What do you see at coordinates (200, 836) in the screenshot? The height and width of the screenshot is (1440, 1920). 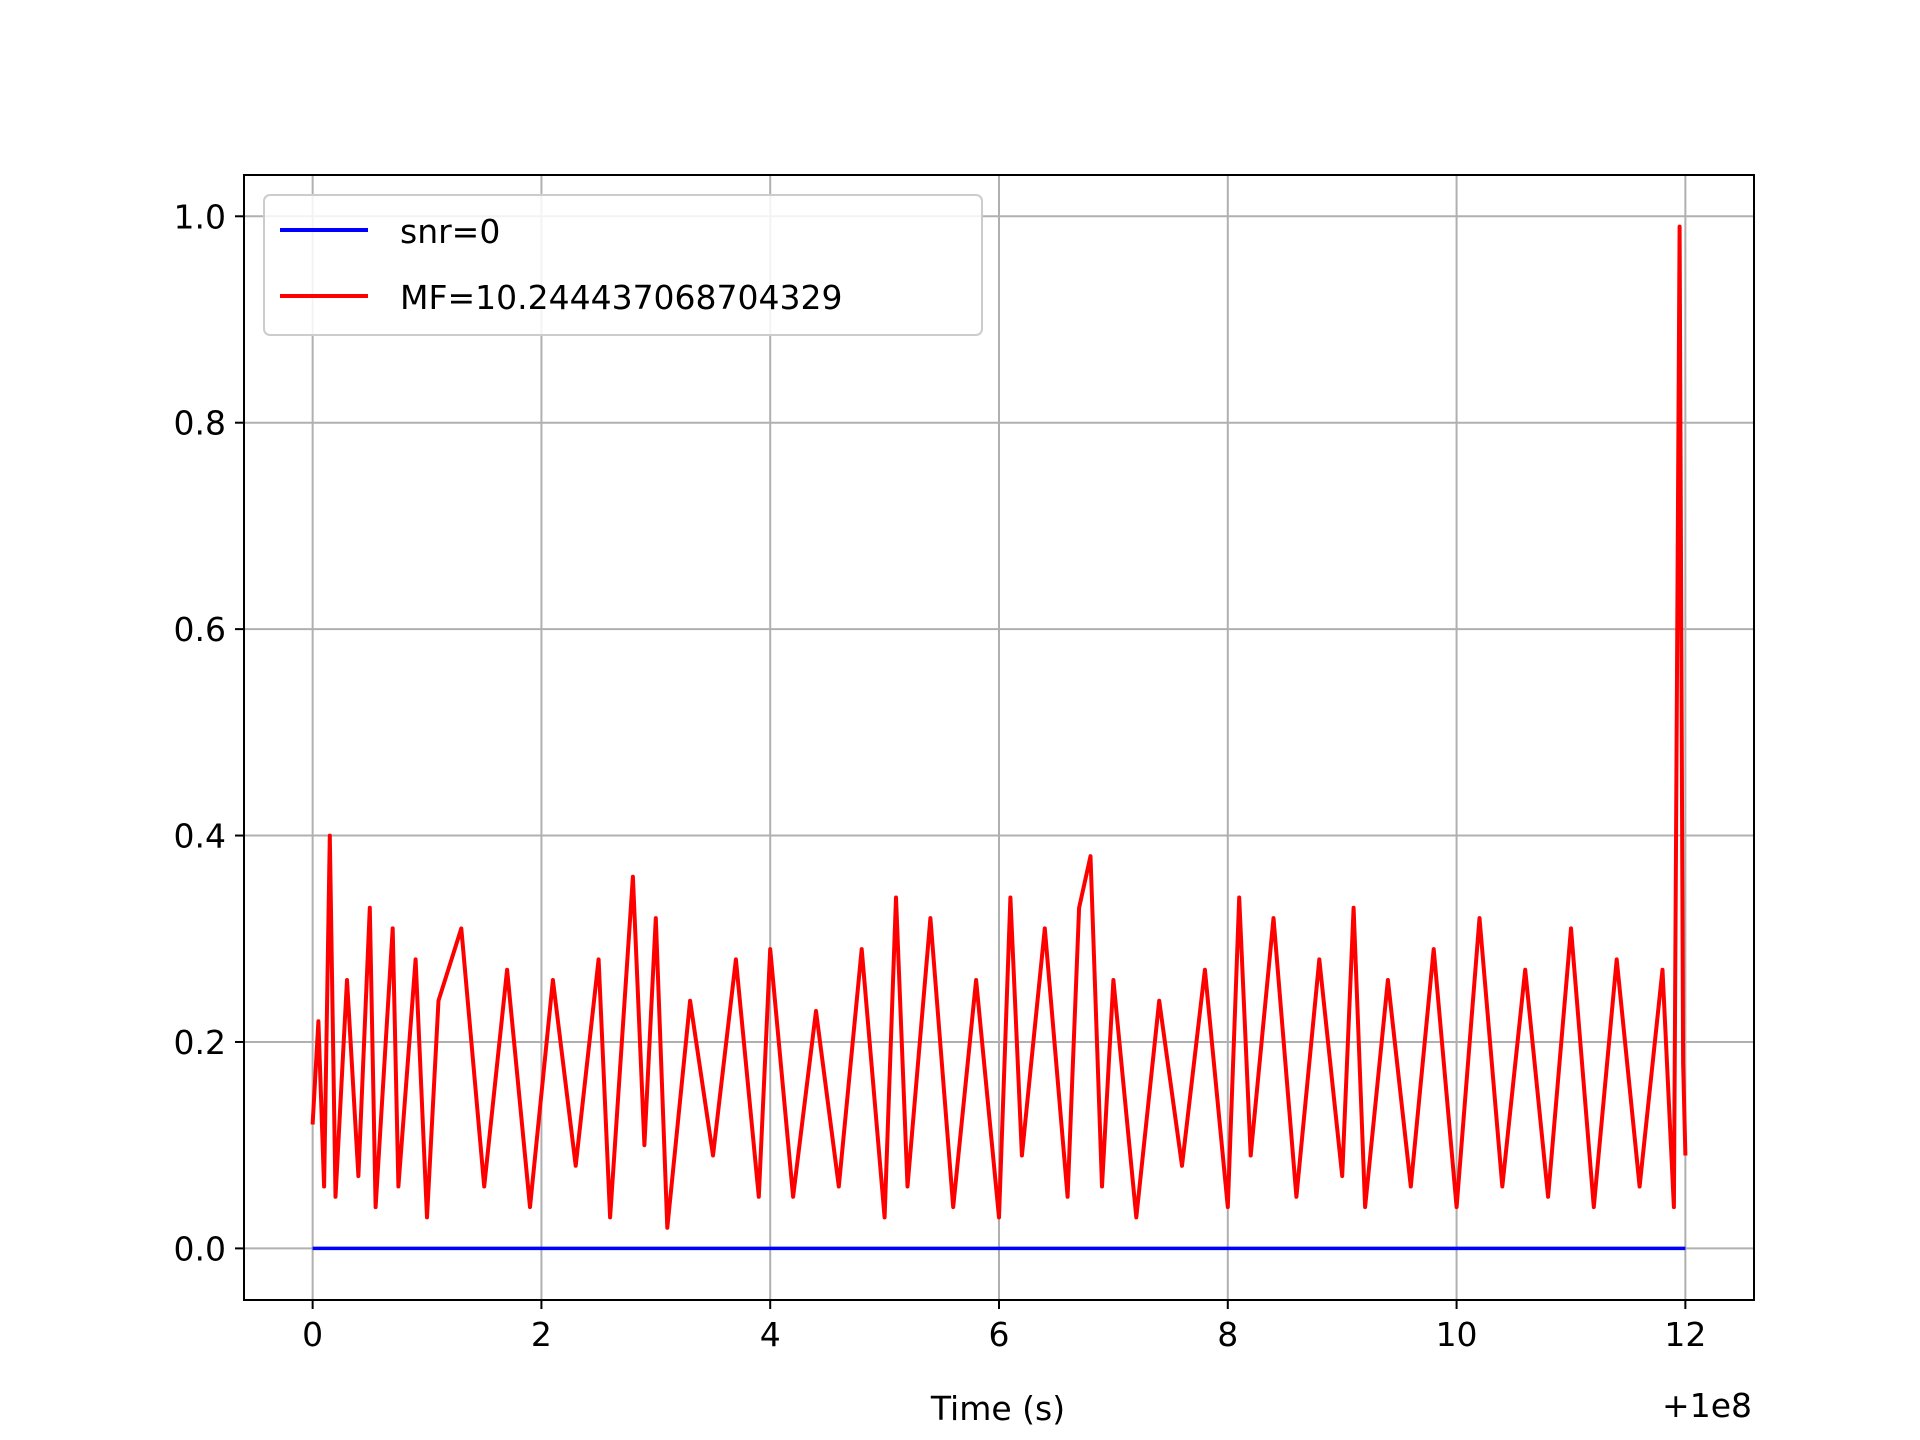 I see `y-tick-label: 0.4` at bounding box center [200, 836].